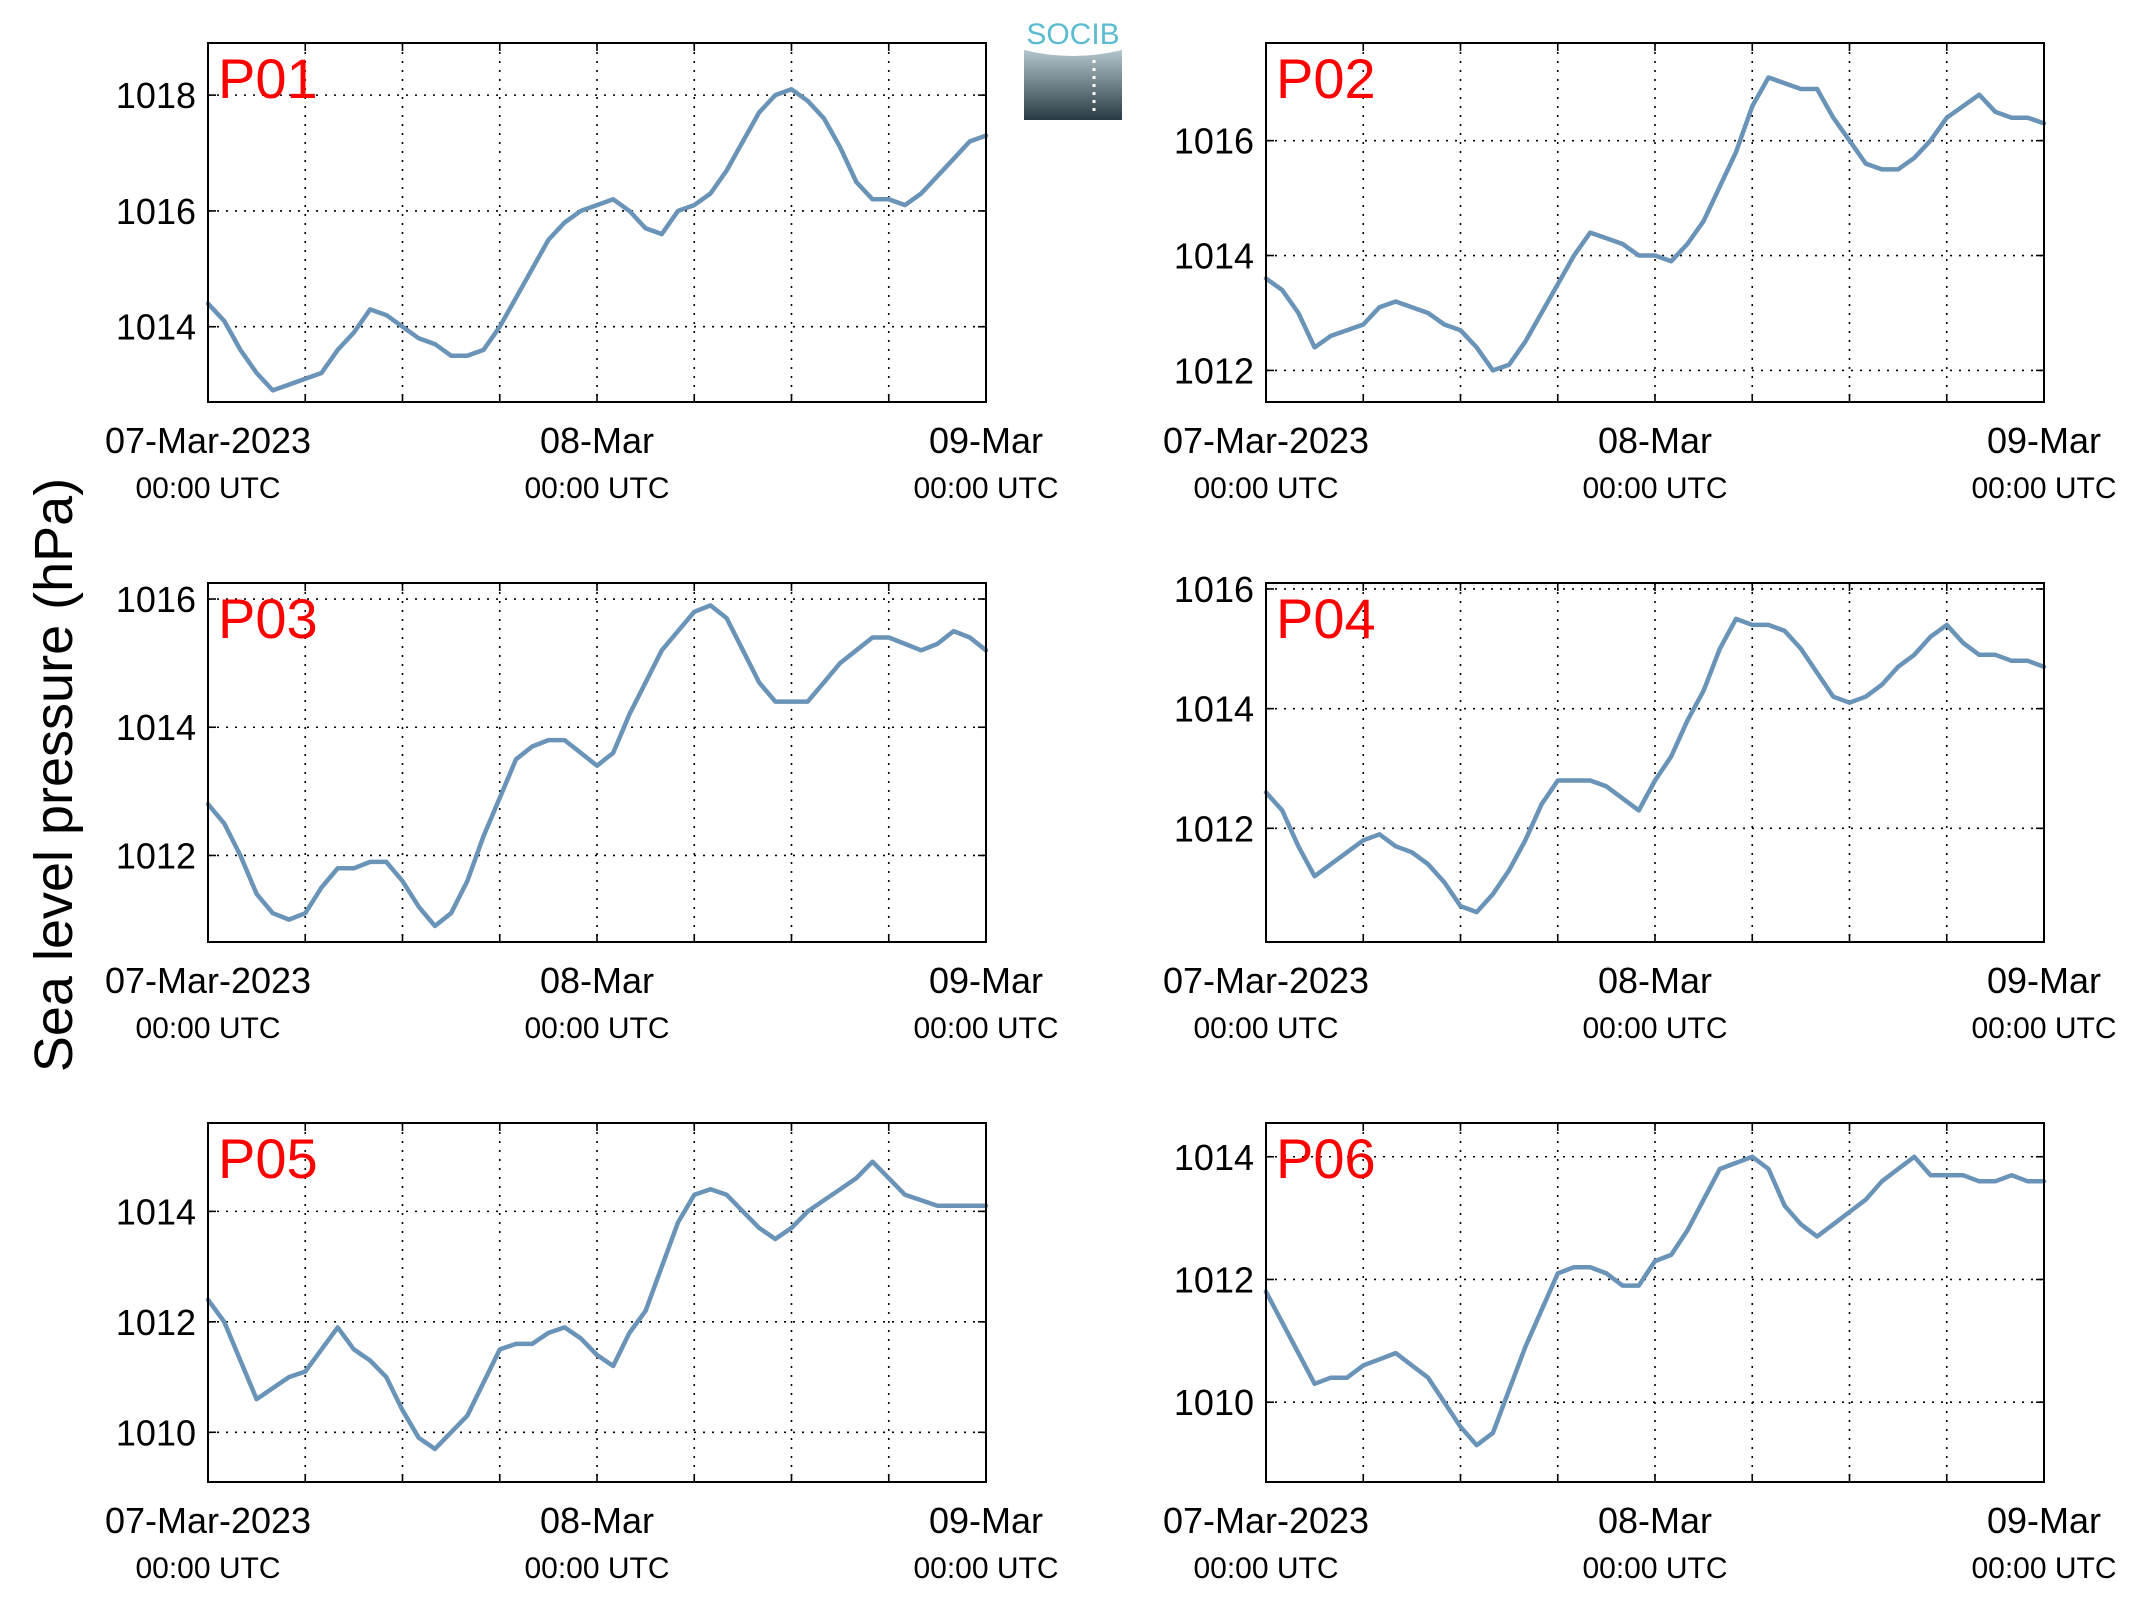 The image size is (2133, 1608). Describe the element at coordinates (268, 1158) in the screenshot. I see `panel-label: P05` at that location.